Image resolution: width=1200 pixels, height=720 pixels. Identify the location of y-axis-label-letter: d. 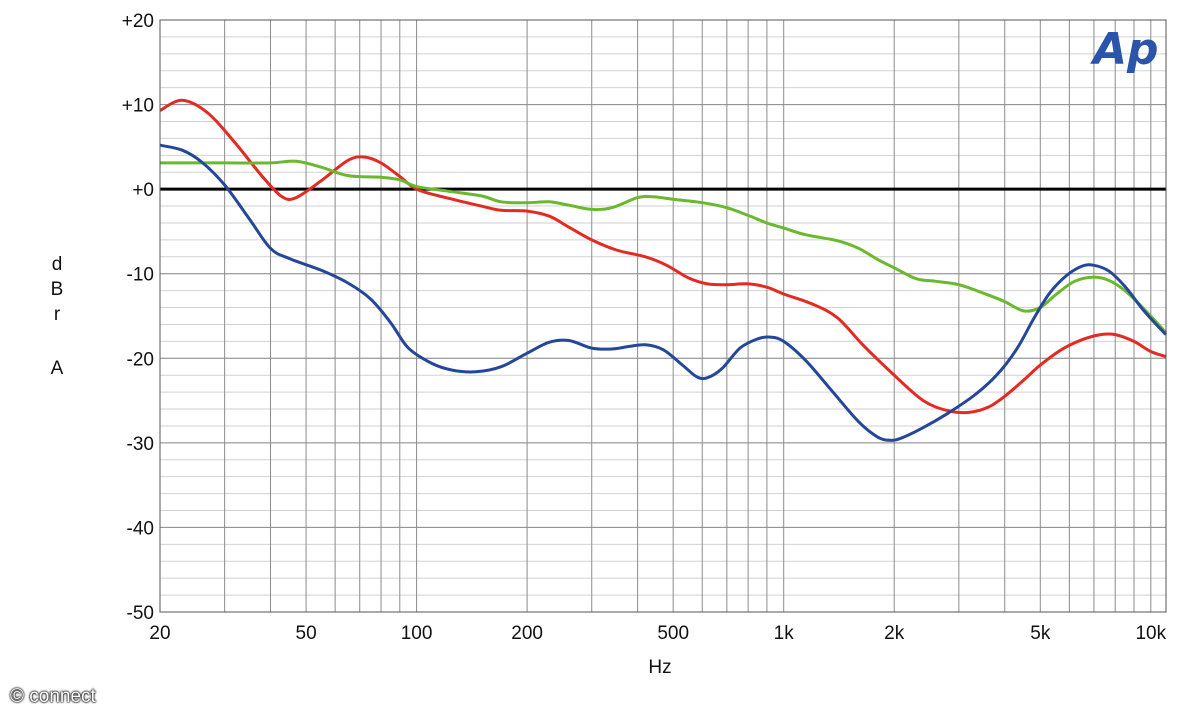
(57, 264).